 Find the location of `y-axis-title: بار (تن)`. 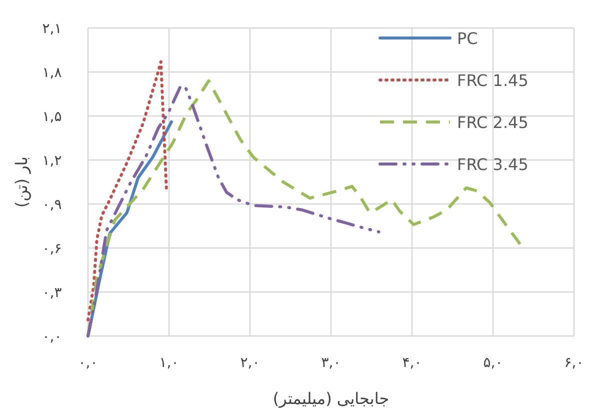

y-axis-title: بار (تن) is located at coordinates (21, 182).